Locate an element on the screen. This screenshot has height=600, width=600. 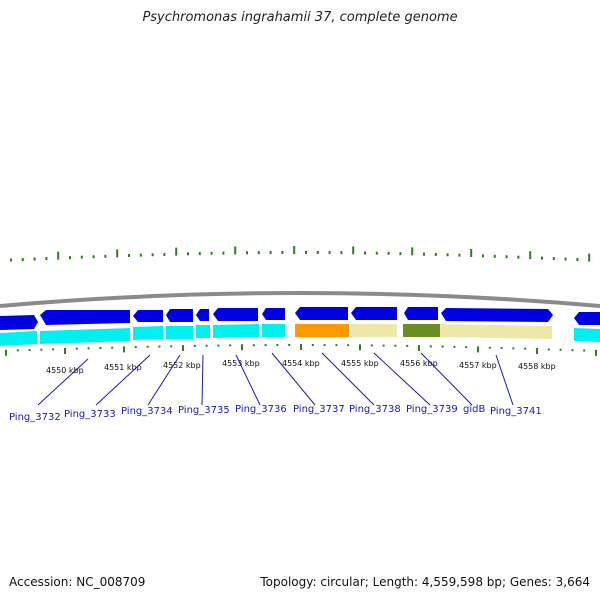
gene-label-ping-3737: Ping_3737 is located at coordinates (319, 409).